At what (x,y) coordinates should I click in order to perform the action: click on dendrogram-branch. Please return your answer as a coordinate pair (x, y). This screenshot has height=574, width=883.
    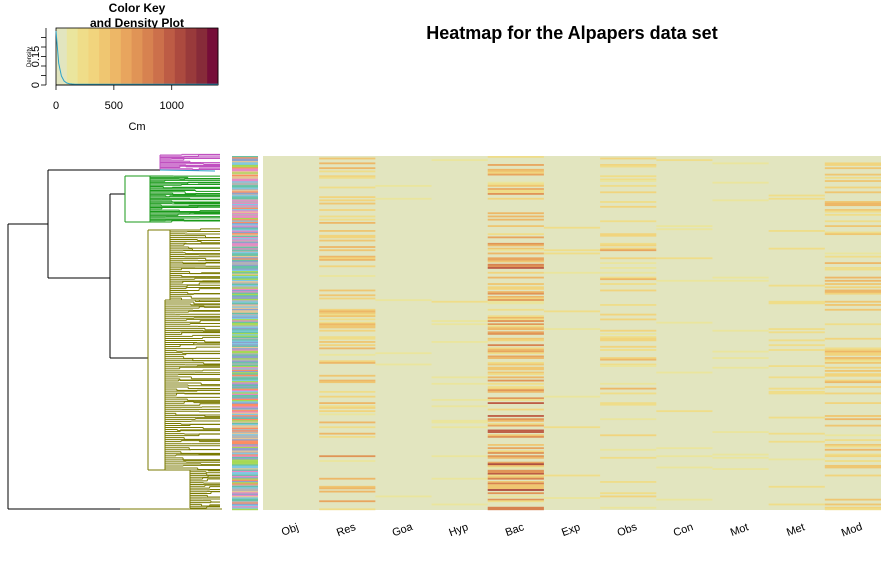
    Looking at the image, I should click on (187, 170).